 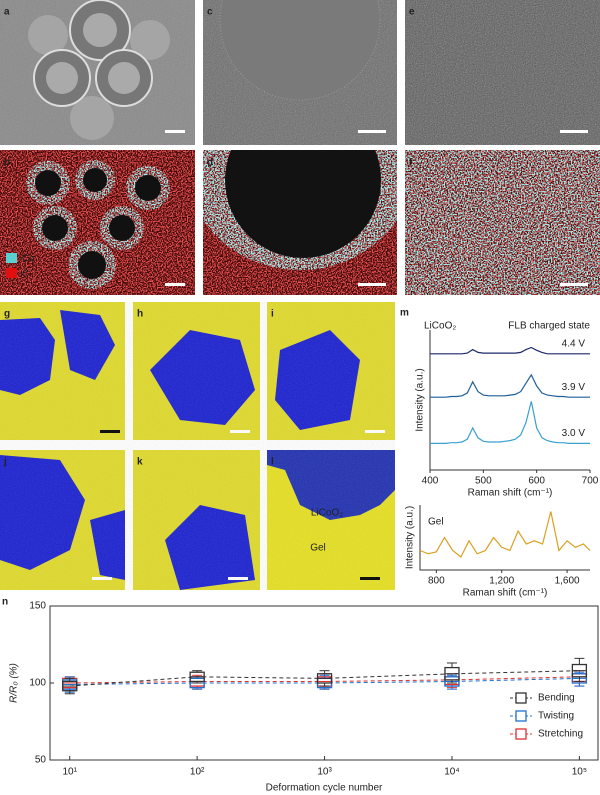 What do you see at coordinates (197, 772) in the screenshot?
I see `x-tick-label: 10²` at bounding box center [197, 772].